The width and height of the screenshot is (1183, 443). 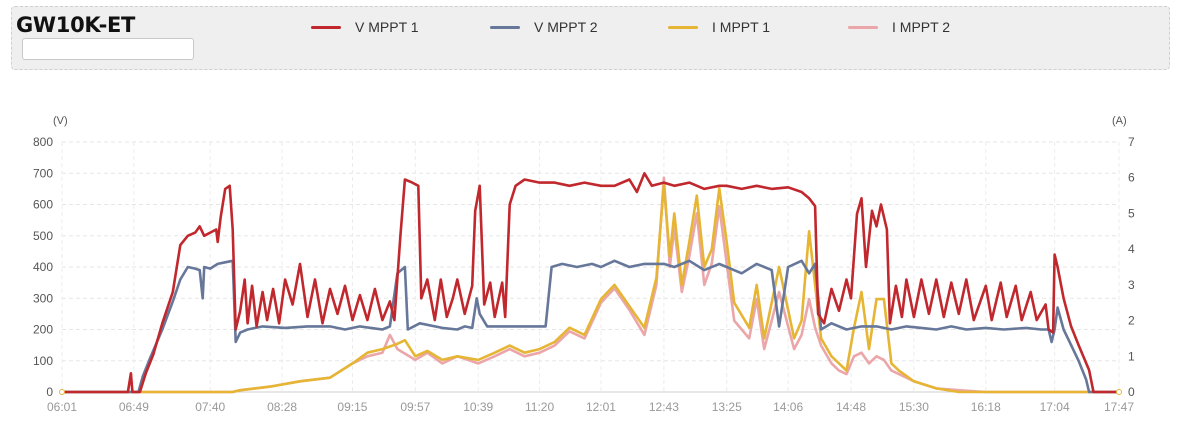 What do you see at coordinates (43, 205) in the screenshot?
I see `y-left-tick-label: 600` at bounding box center [43, 205].